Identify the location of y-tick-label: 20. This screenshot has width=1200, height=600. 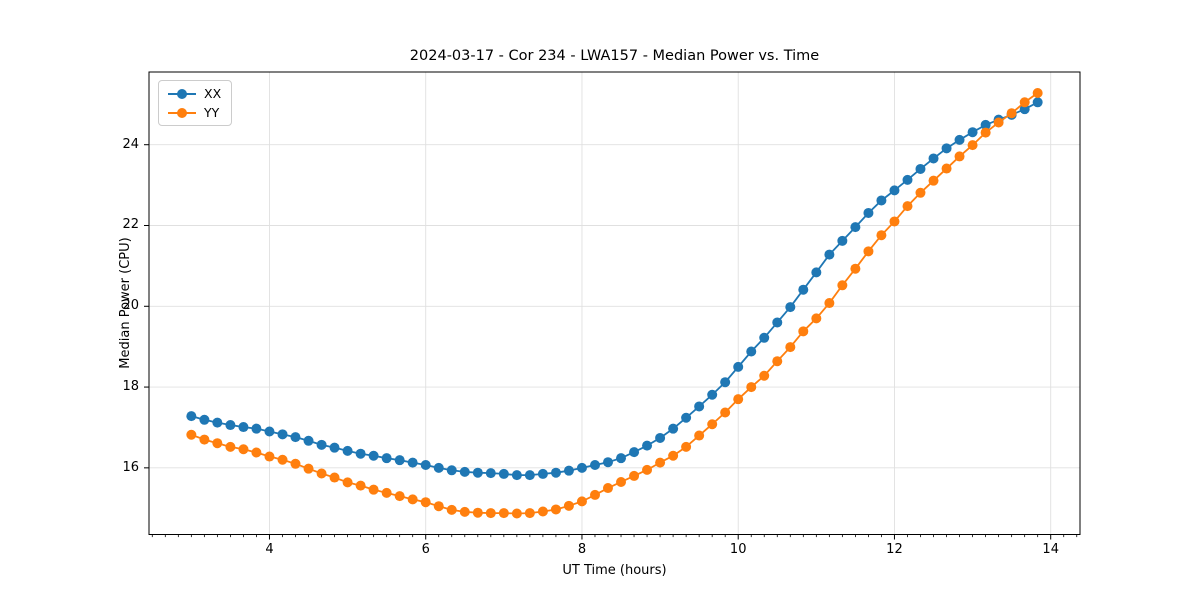
(130, 306).